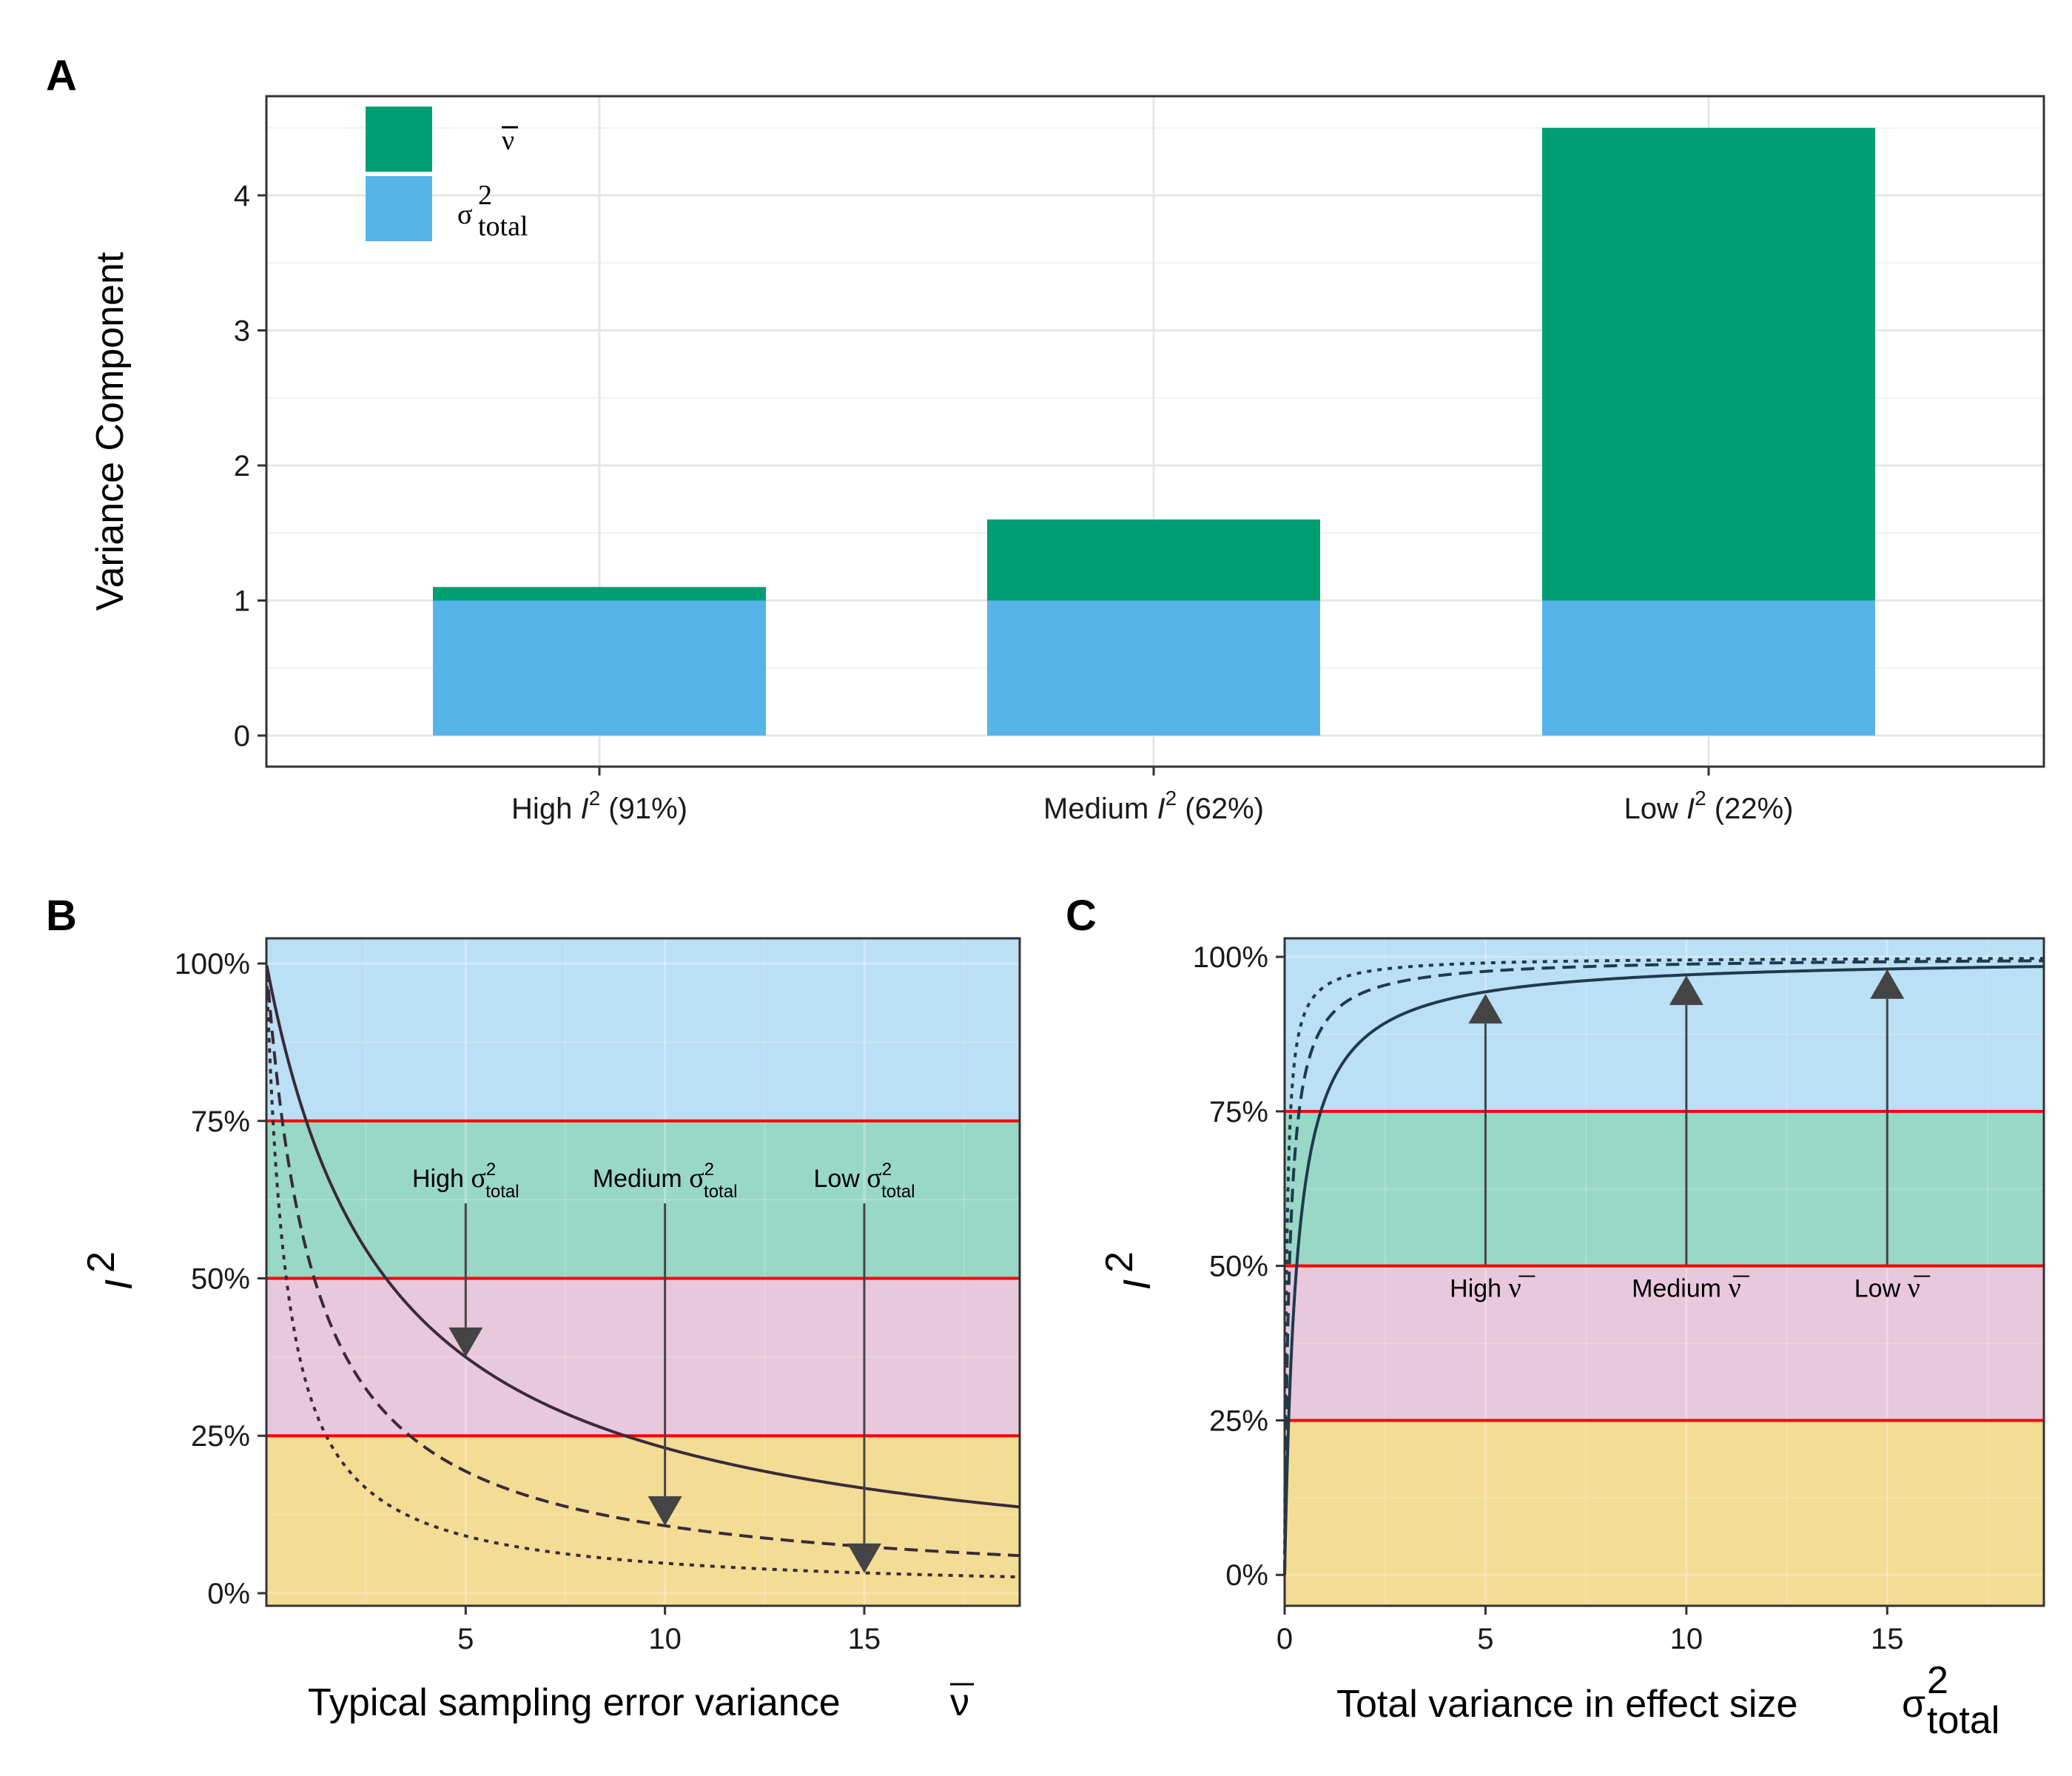  Describe the element at coordinates (665, 1181) in the screenshot. I see `annotation-label: Medium σ2 total` at that location.